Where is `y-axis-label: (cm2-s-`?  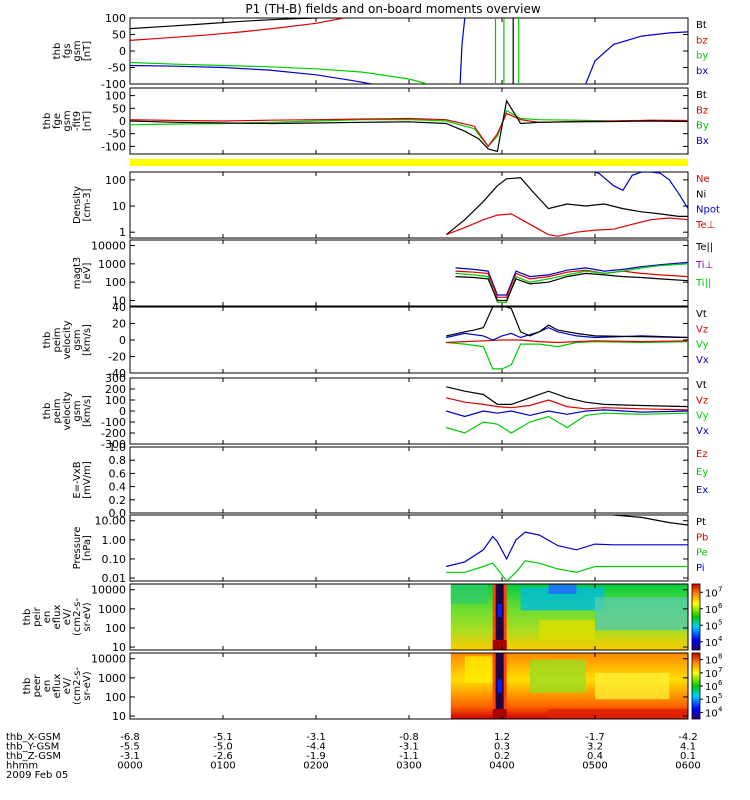
y-axis-label: (cm2-s- is located at coordinates (77, 617).